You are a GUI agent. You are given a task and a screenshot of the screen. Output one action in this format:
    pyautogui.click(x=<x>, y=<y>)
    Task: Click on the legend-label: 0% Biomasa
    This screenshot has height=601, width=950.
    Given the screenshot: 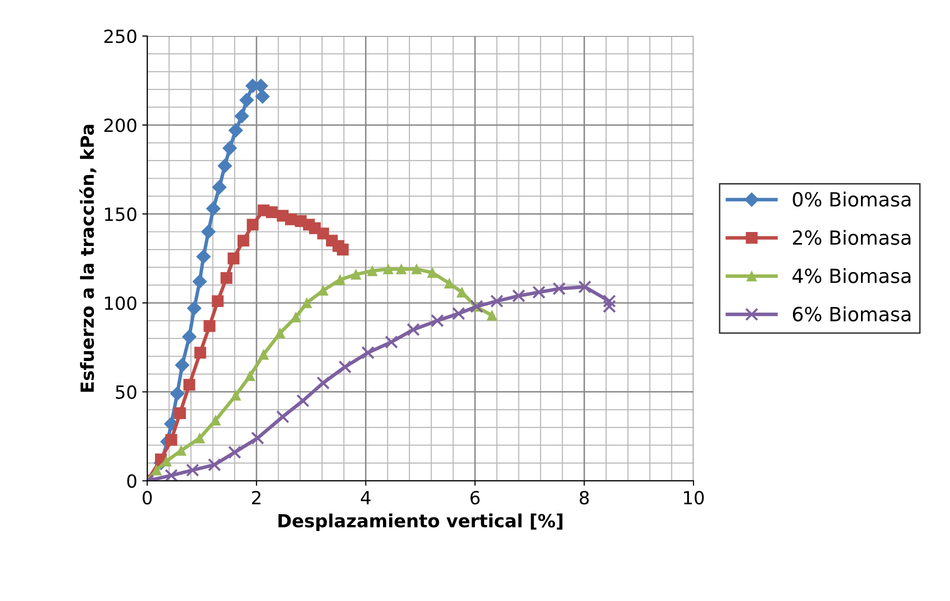 What is the action you would take?
    pyautogui.click(x=851, y=199)
    